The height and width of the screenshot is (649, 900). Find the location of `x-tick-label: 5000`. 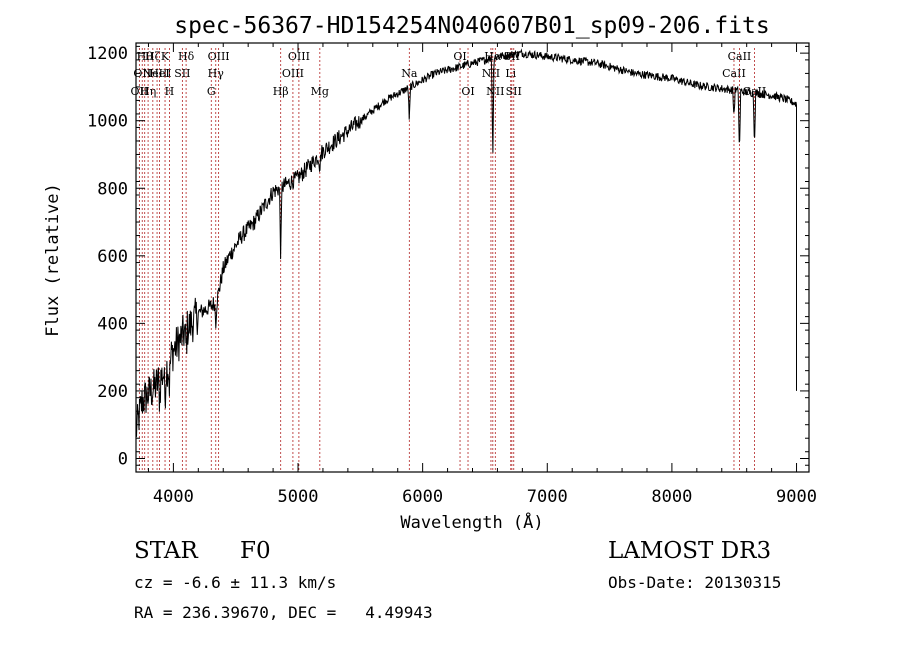

x-tick-label: 5000 is located at coordinates (298, 497).